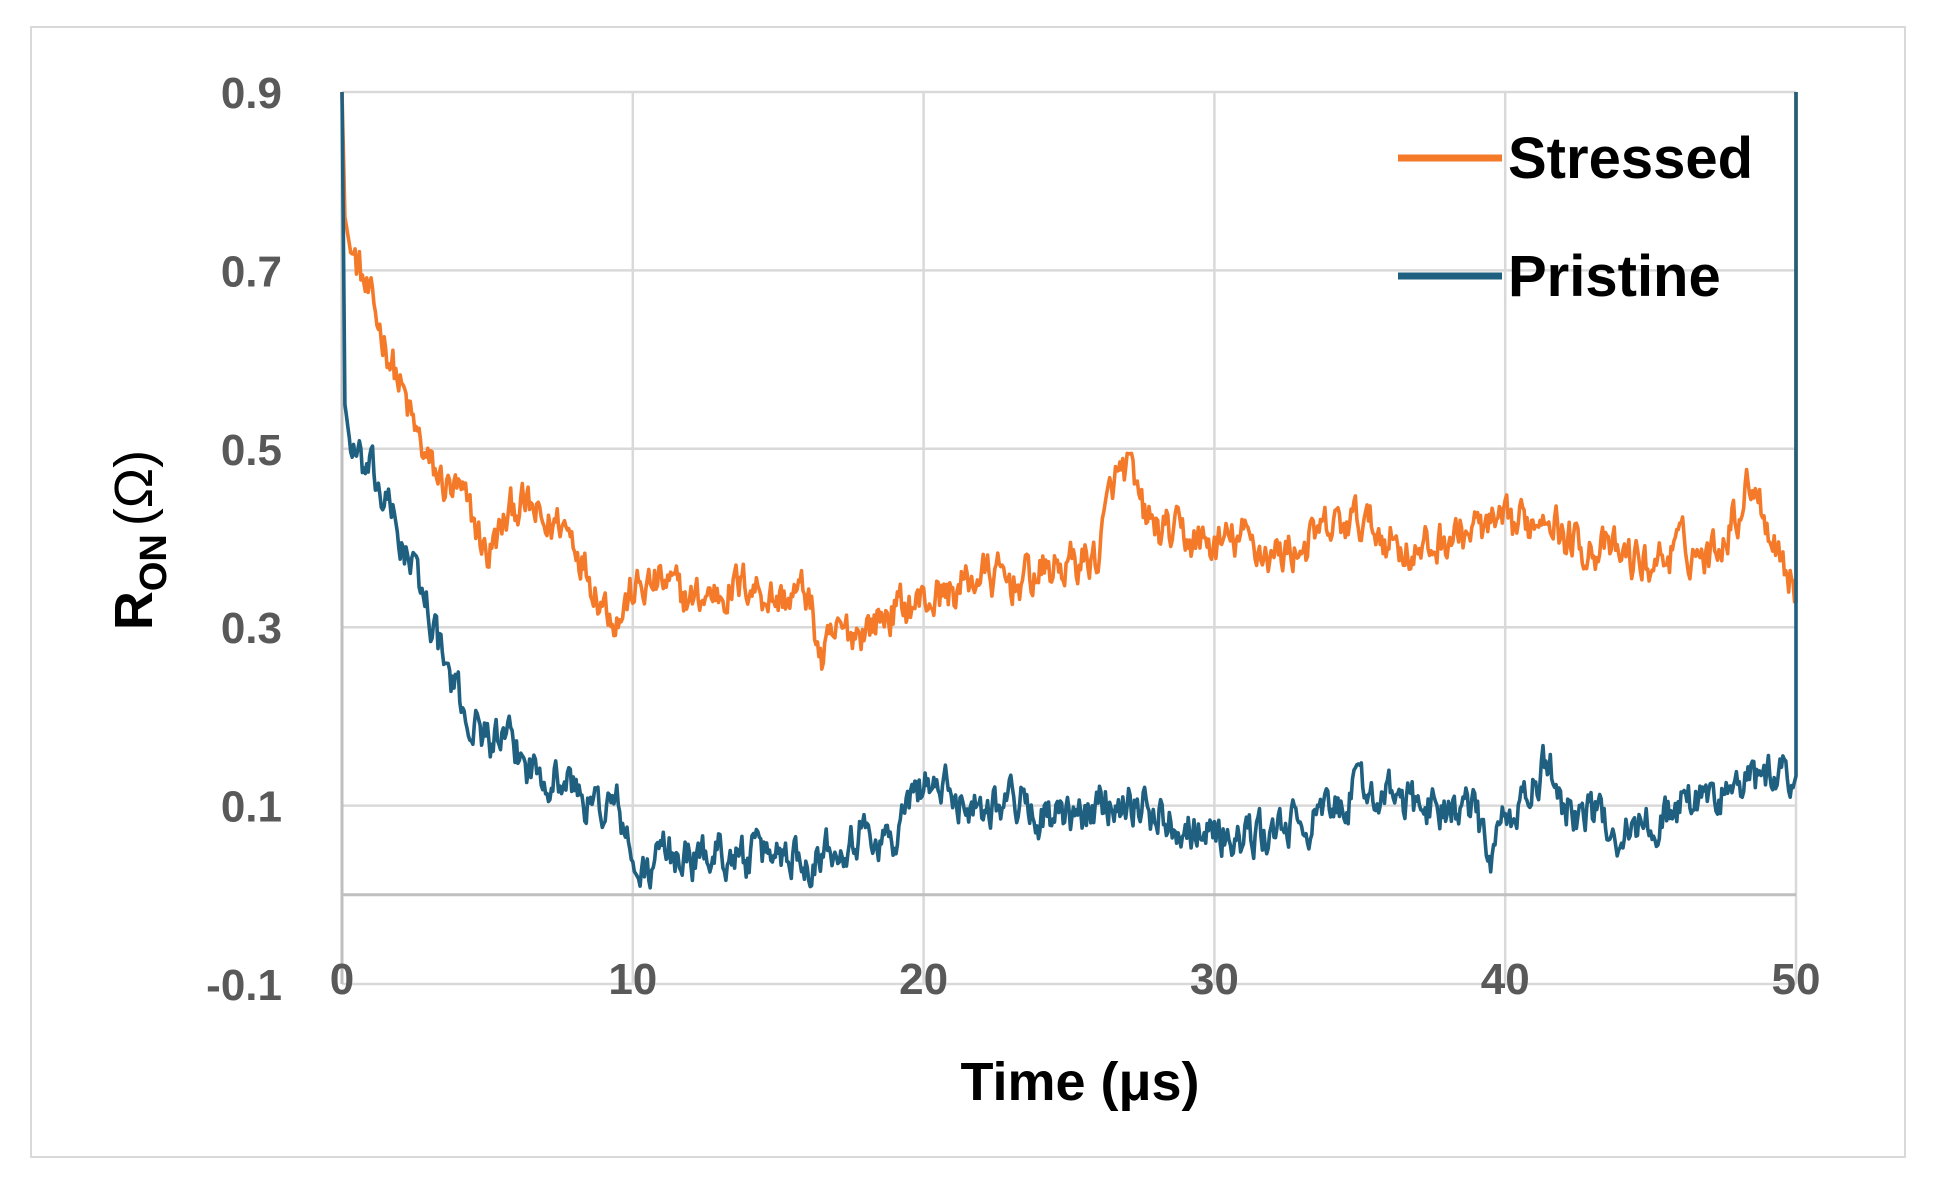 The height and width of the screenshot is (1184, 1937). What do you see at coordinates (1614, 276) in the screenshot?
I see `legend-label-pristine: Pristine` at bounding box center [1614, 276].